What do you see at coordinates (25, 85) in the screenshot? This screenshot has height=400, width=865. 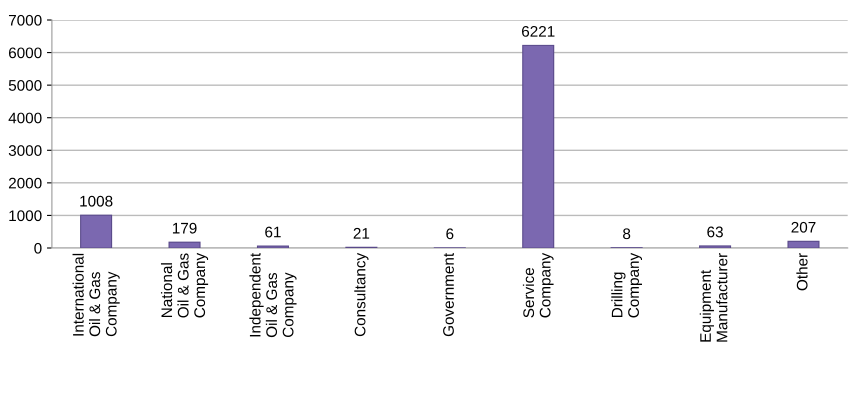 I see `y-tick-label: 5000` at bounding box center [25, 85].